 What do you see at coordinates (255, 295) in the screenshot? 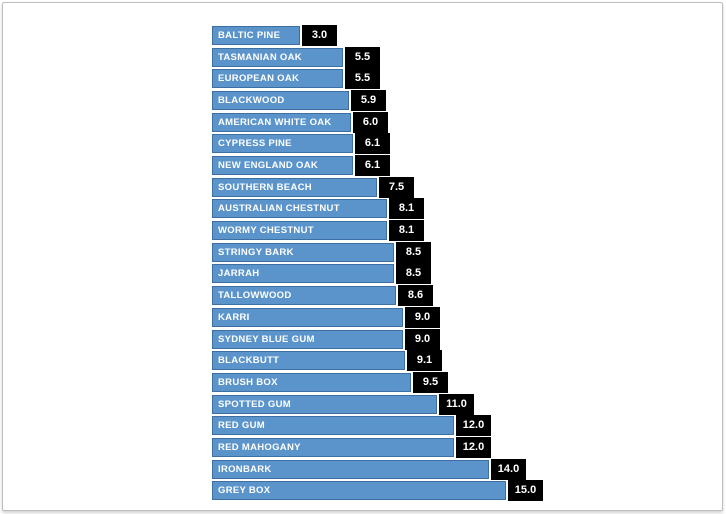
I see `bar-label: TALLOWWOOD` at bounding box center [255, 295].